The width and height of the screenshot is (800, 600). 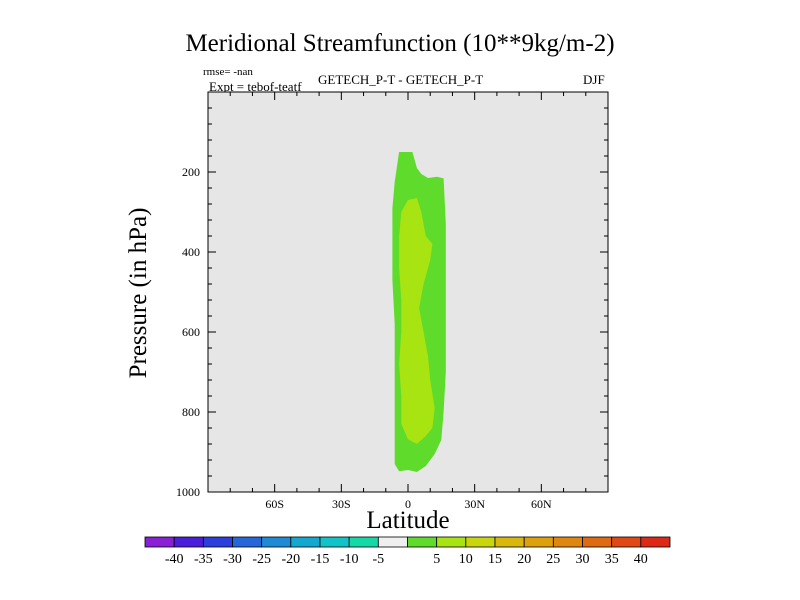 What do you see at coordinates (191, 332) in the screenshot?
I see `y-tick-label: 600` at bounding box center [191, 332].